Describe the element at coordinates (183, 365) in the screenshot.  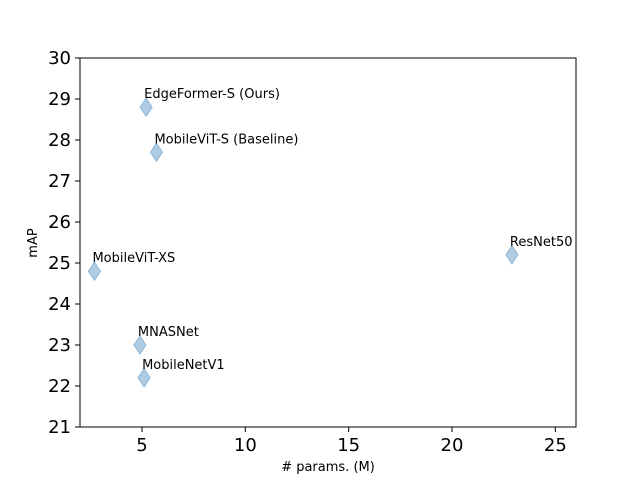
I see `point-annotation: MobileNetV1` at that location.